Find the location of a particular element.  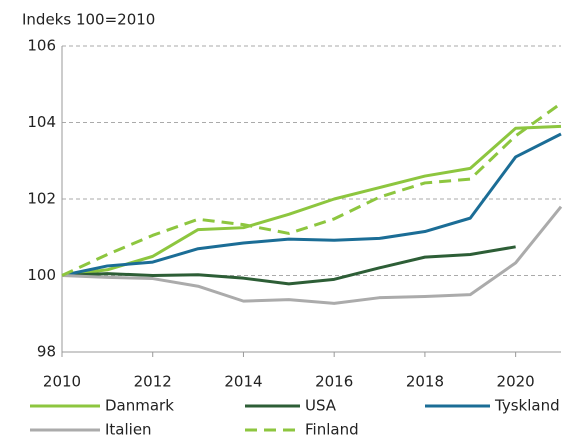

y-tick-label: 106 is located at coordinates (41, 46).